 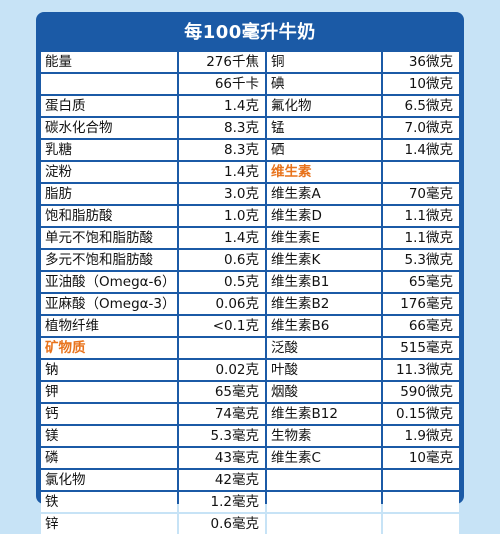 I want to click on right-nutrient-value: 11.3微克, so click(x=421, y=370).